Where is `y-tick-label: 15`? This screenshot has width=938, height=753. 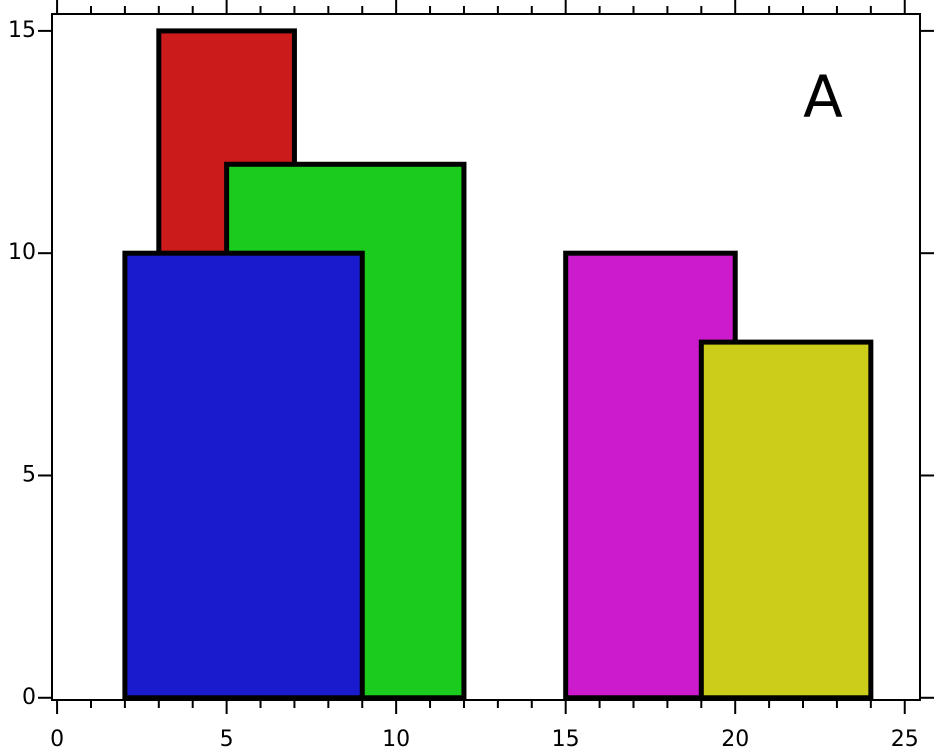
y-tick-label: 15 is located at coordinates (22, 30).